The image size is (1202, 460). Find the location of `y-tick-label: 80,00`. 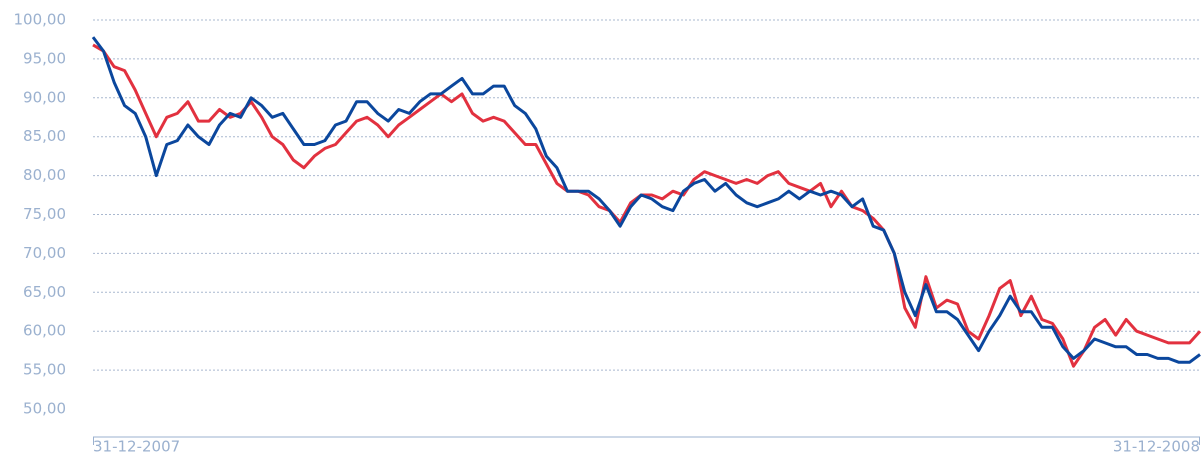

y-tick-label: 80,00 is located at coordinates (44, 175).